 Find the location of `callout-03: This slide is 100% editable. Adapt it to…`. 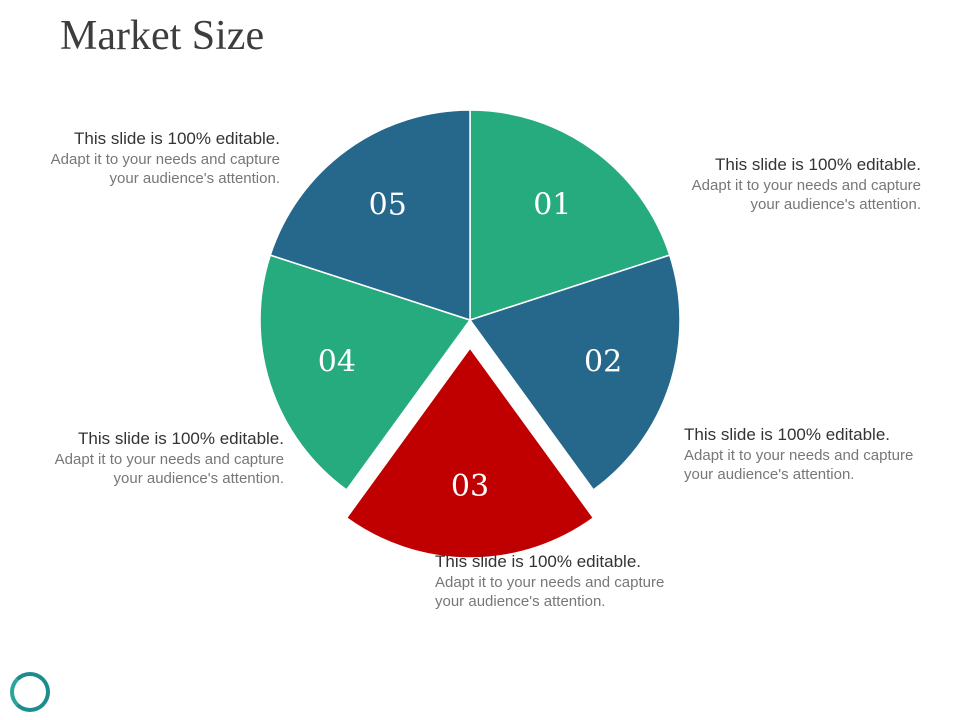

callout-03: This slide is 100% editable. Adapt it to… is located at coordinates (804, 454).